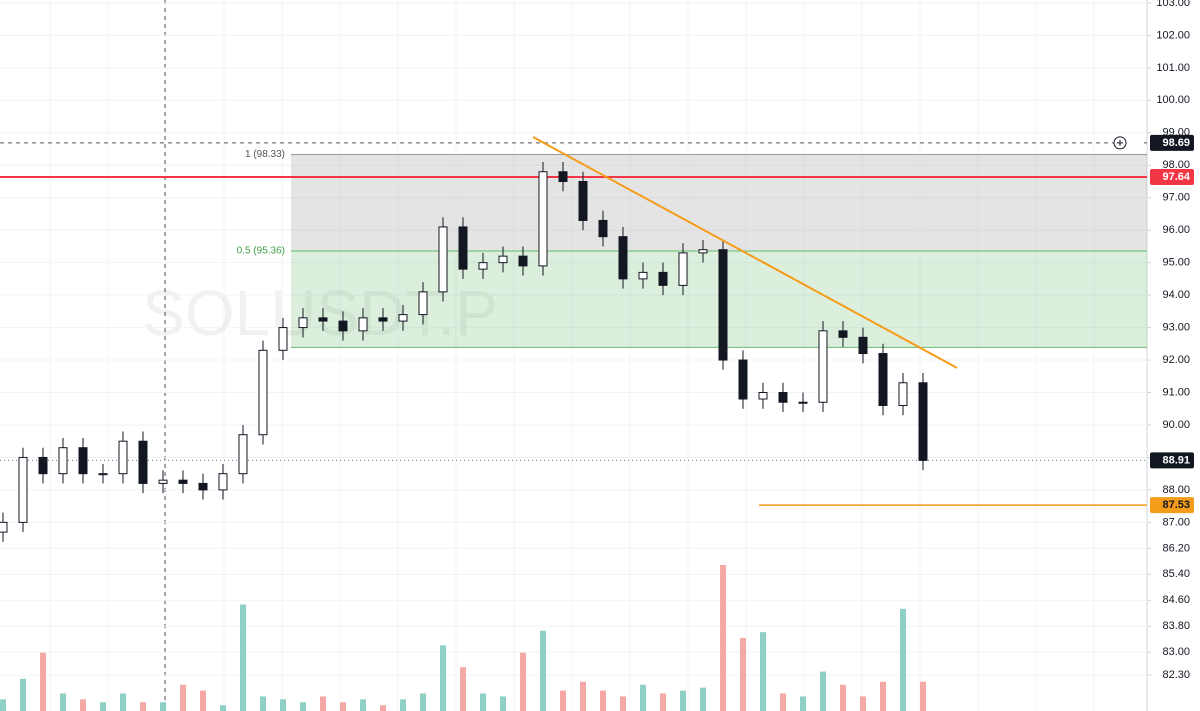  I want to click on y-tick-label: 96.00, so click(1176, 230).